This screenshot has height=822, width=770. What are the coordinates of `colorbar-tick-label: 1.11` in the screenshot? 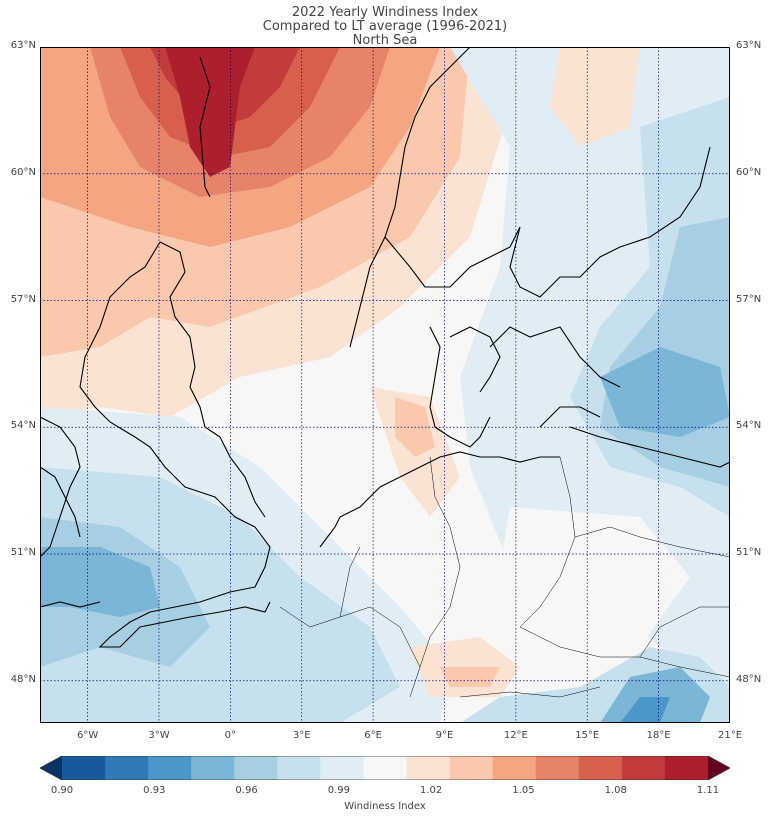 It's located at (708, 790).